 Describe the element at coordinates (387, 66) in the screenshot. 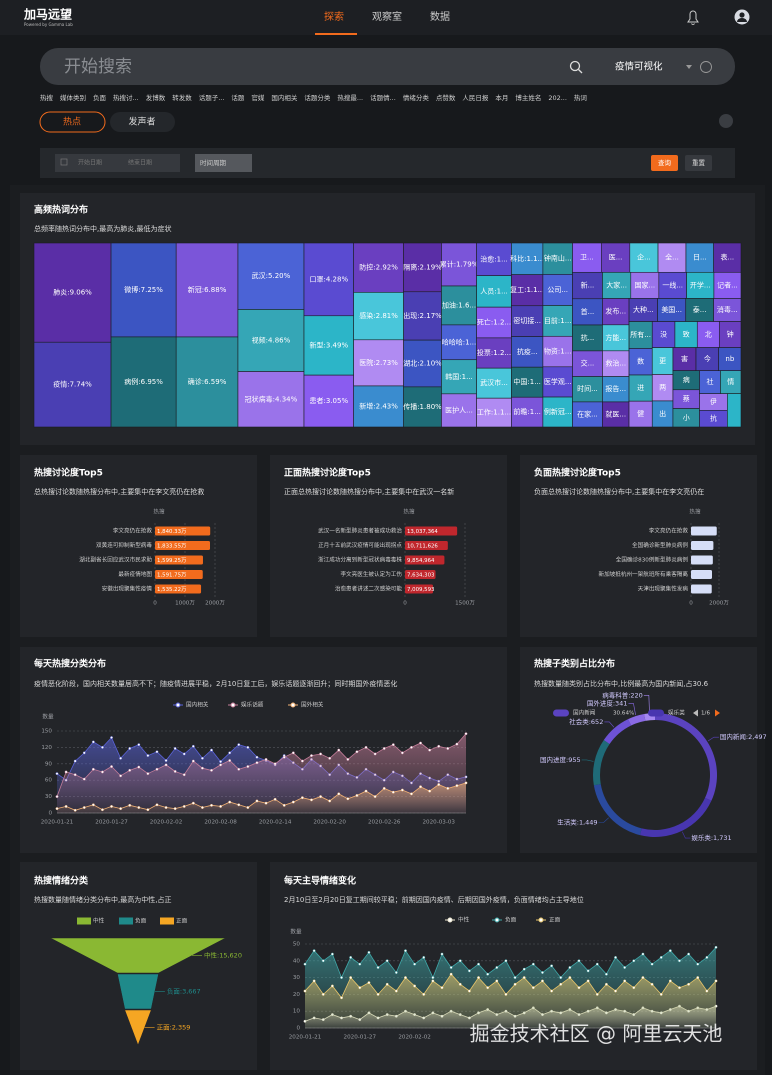

I see `search-bar` at that location.